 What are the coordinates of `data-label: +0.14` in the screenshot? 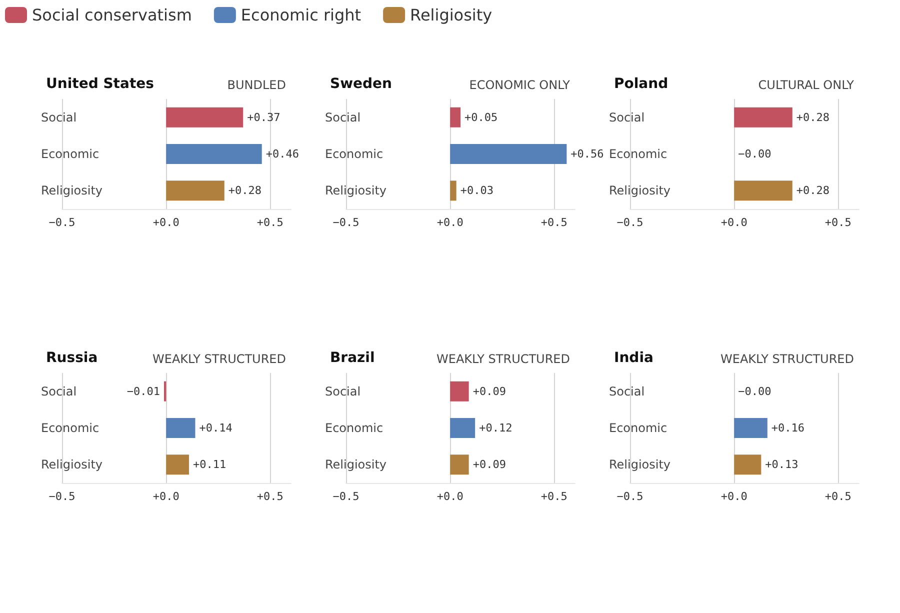 It's located at (216, 428).